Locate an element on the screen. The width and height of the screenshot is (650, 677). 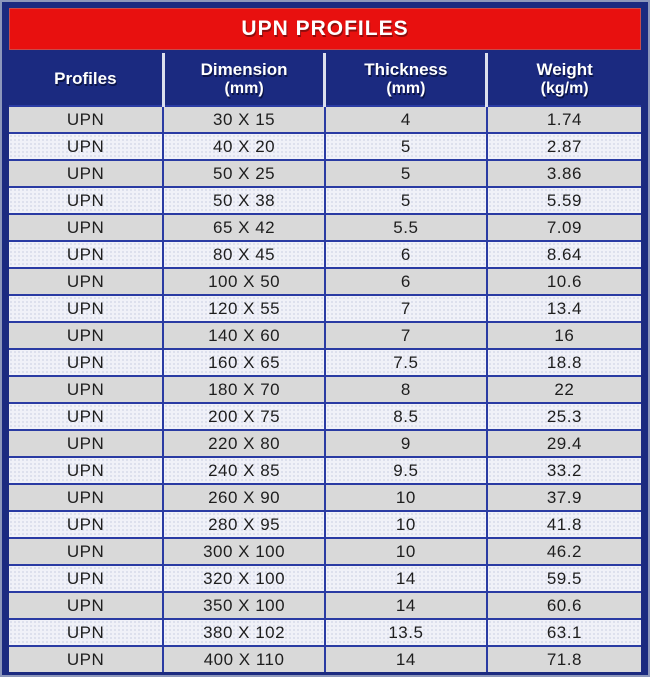
cell-weight: 22 is located at coordinates (563, 389).